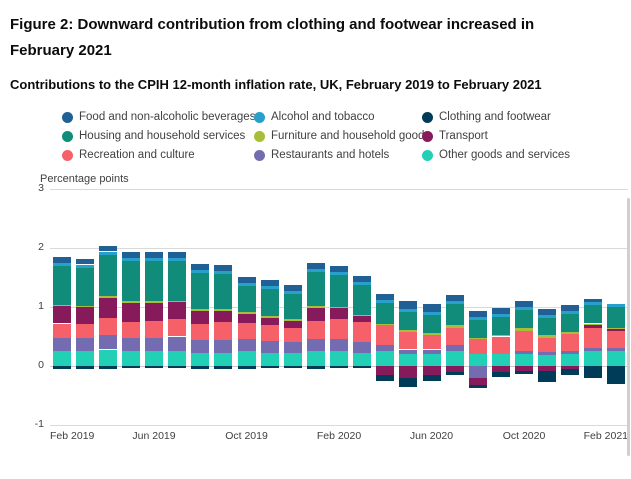 The width and height of the screenshot is (631, 479). I want to click on legend-item-food-and-non-alcoholic-beverages: Food and non-alcoholic beverages, so click(159, 117).